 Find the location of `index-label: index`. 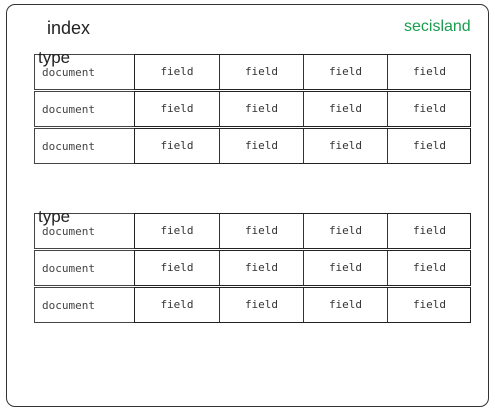

index-label: index is located at coordinates (69, 28).